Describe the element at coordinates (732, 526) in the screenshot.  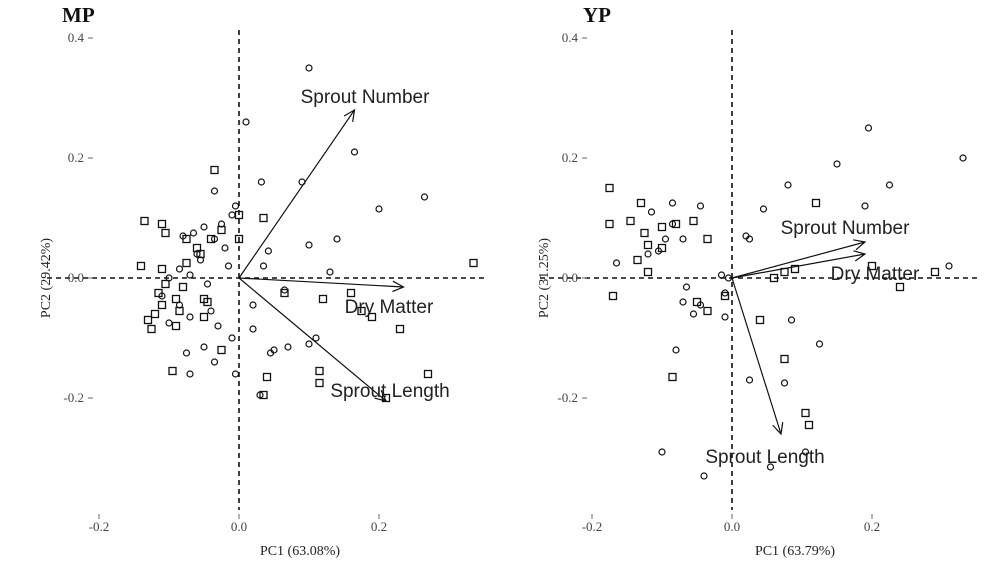
I see `x-tick-label: 0.0` at that location.